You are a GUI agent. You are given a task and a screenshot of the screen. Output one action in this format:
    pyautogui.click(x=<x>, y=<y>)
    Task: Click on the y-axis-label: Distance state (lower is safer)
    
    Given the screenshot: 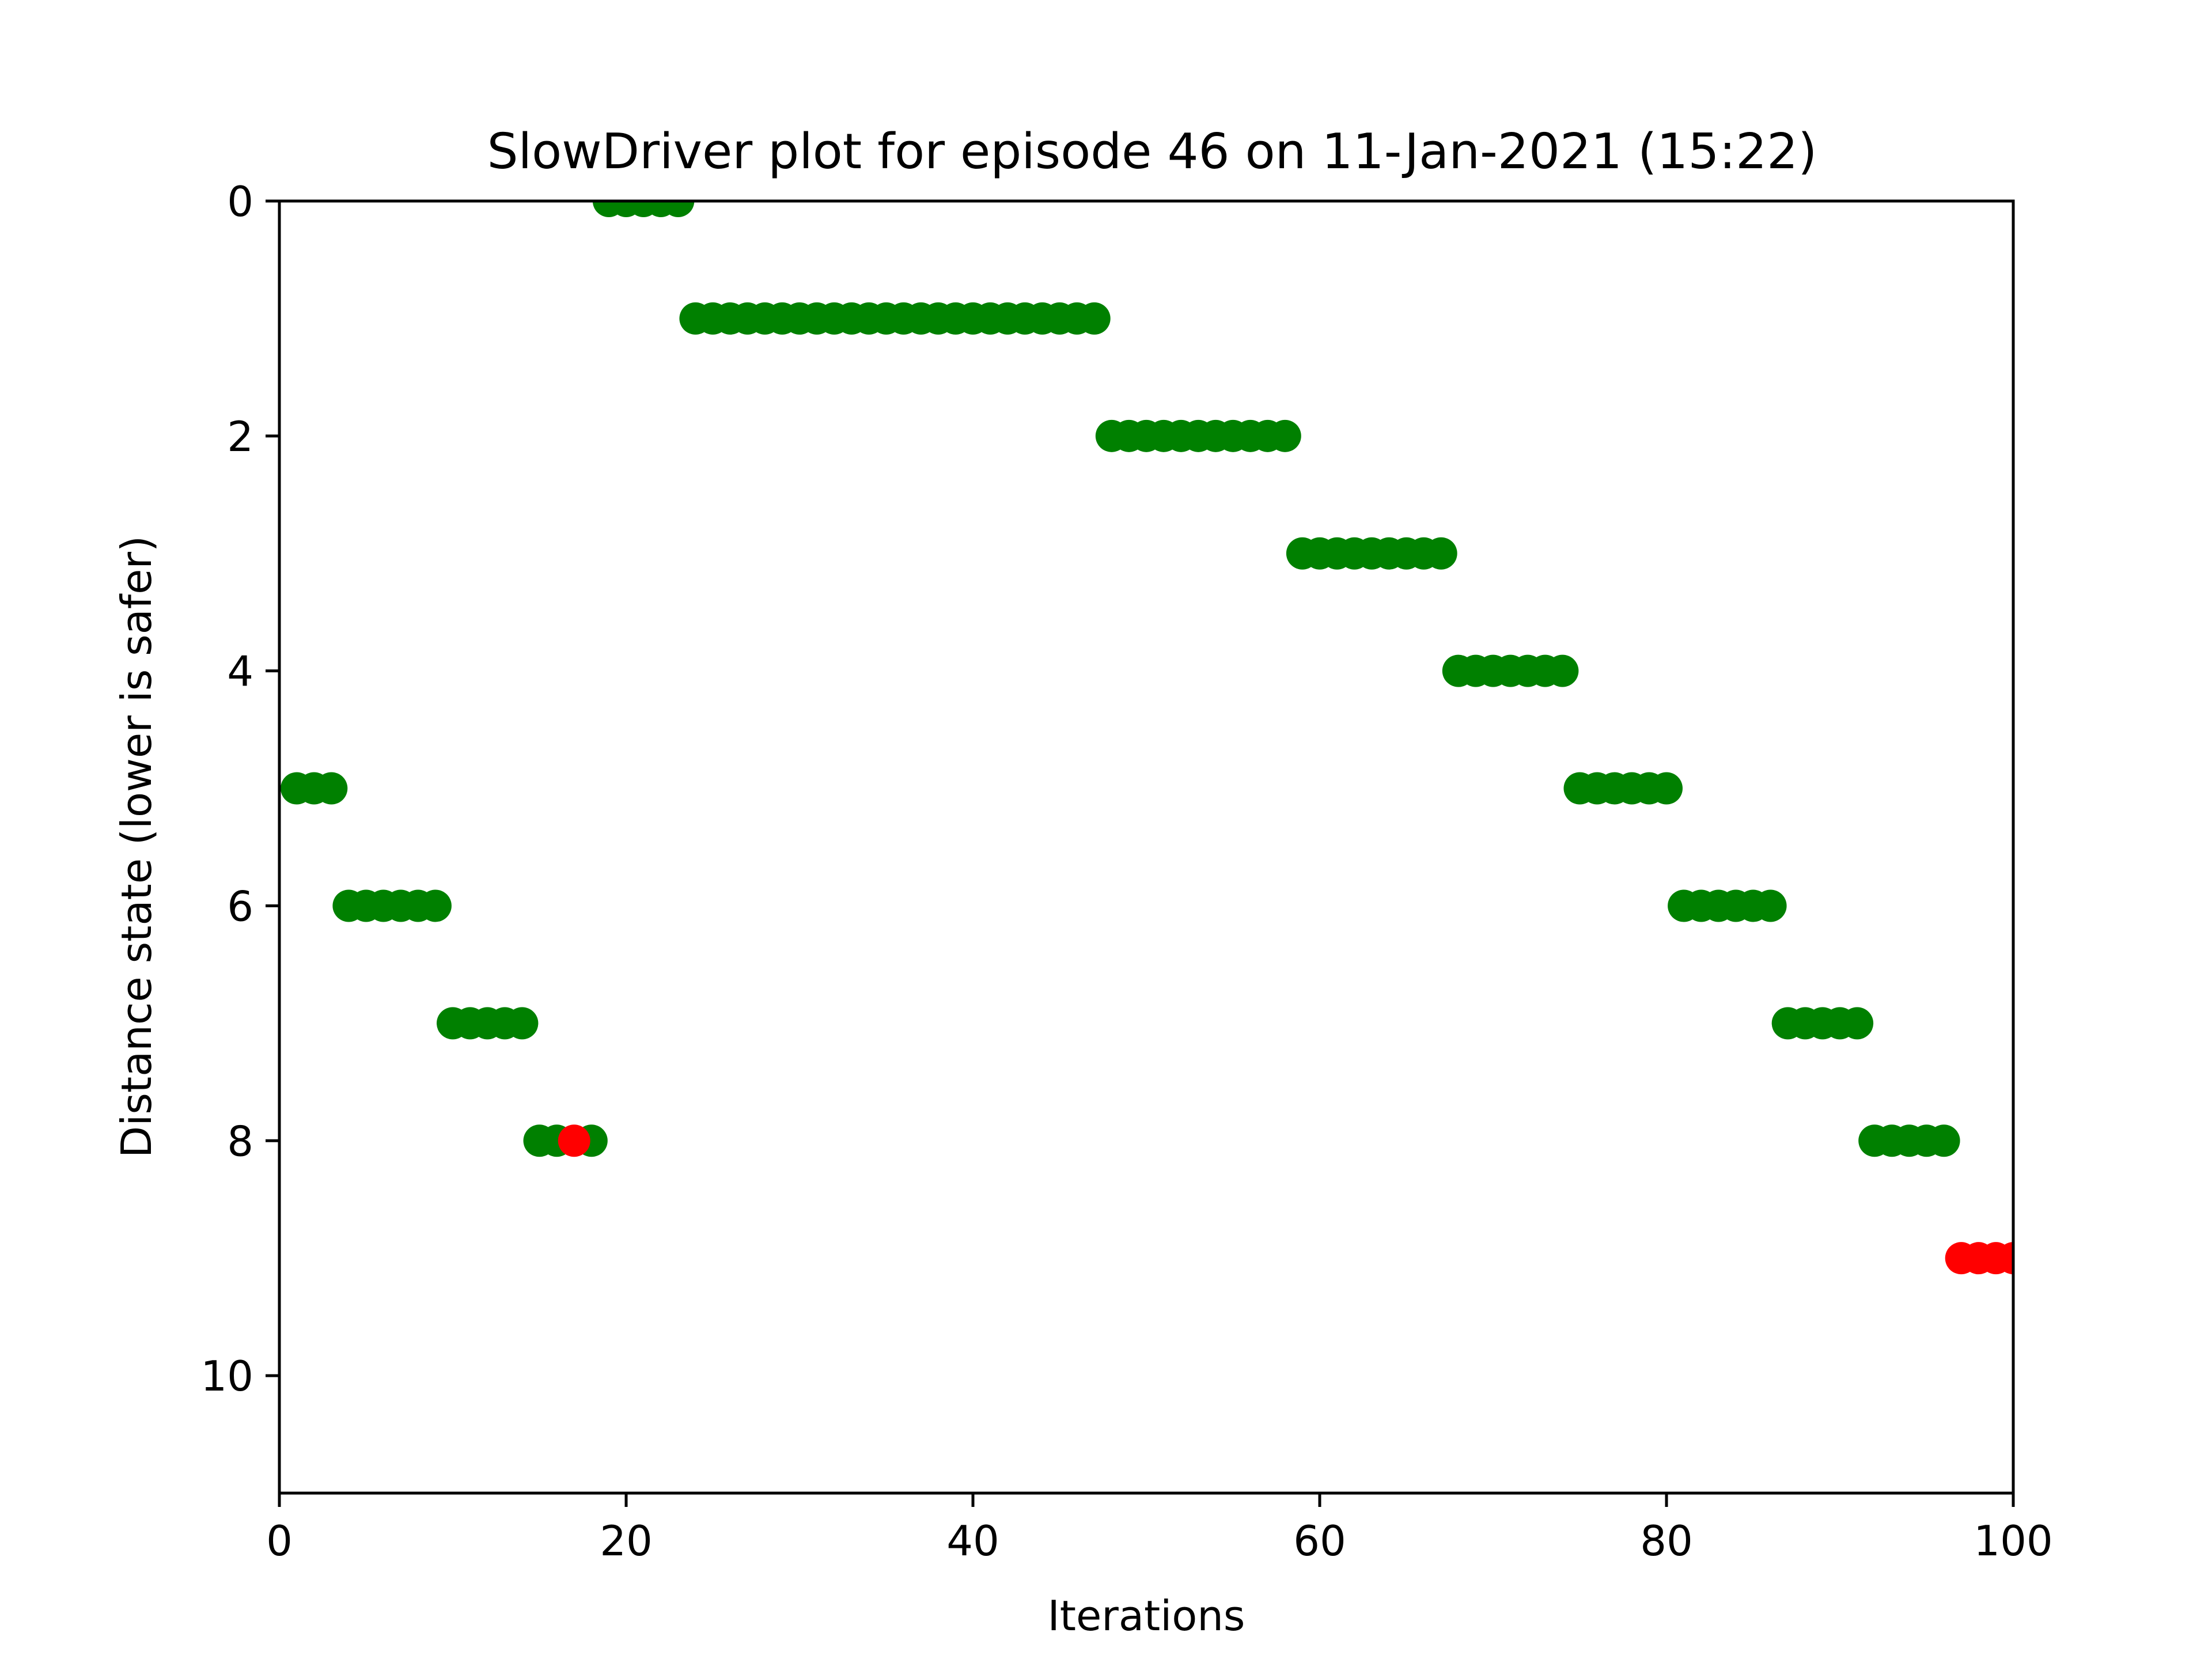 What is the action you would take?
    pyautogui.click(x=136, y=847)
    